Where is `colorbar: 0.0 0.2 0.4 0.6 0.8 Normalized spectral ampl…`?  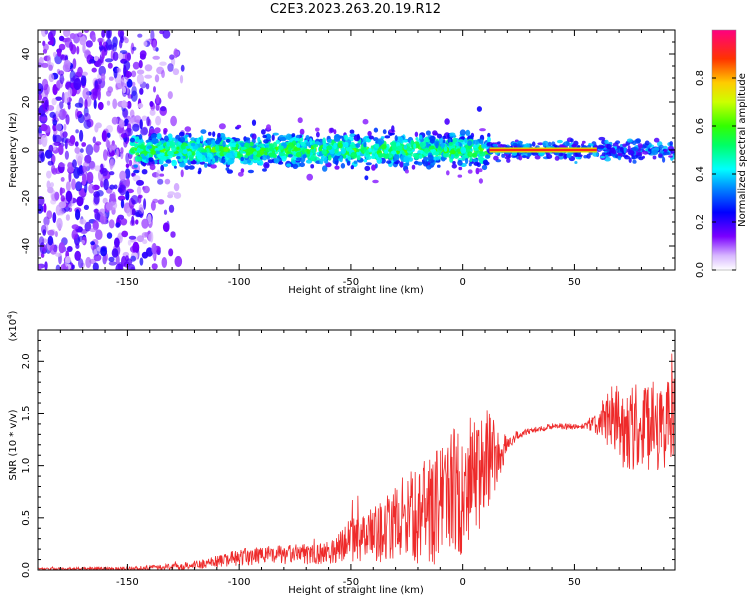 colorbar: 0.0 0.2 0.4 0.6 0.8 Normalized spectral ampl… is located at coordinates (721, 153).